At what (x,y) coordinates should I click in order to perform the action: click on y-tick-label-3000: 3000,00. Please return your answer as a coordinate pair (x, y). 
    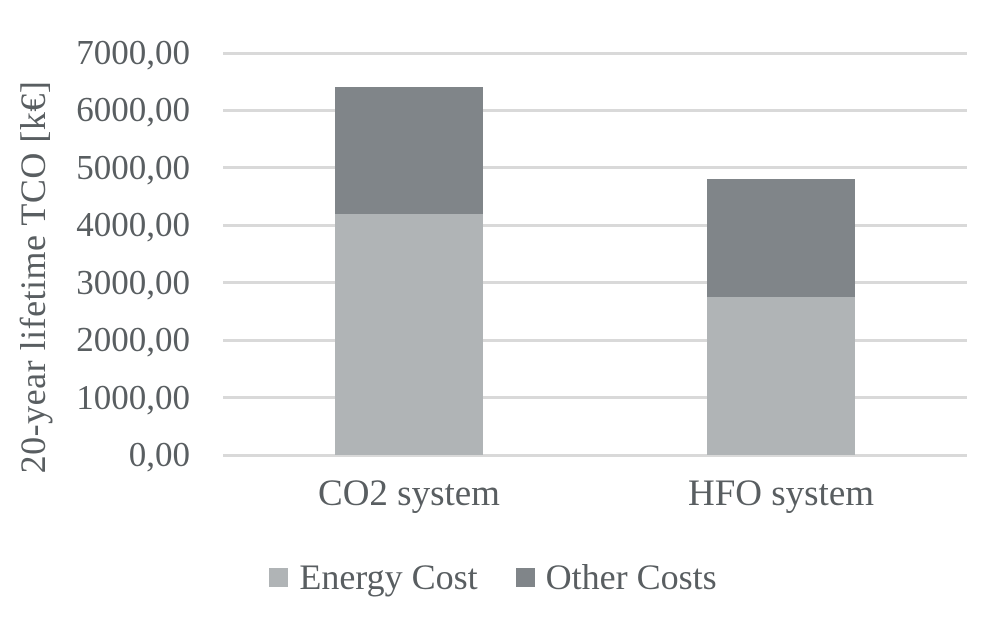
    Looking at the image, I should click on (133, 282).